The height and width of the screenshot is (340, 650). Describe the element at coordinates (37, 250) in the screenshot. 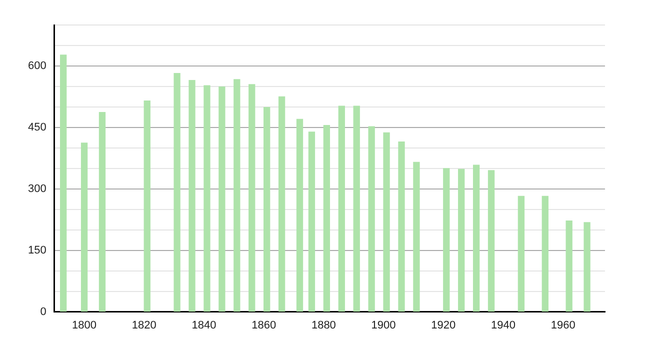

I see `y-tick-label: 150` at that location.